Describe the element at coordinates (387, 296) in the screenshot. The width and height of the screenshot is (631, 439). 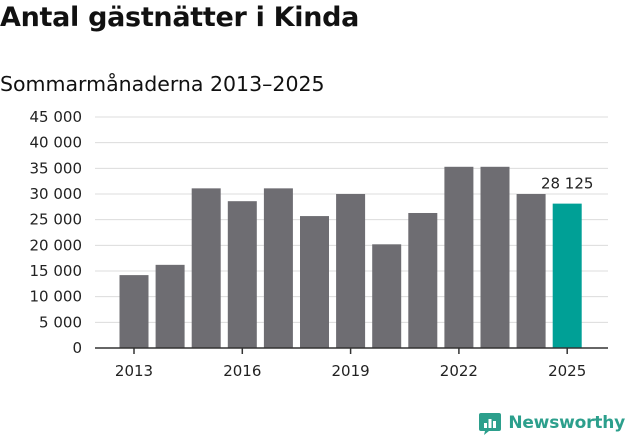
I see `bar-2020` at that location.